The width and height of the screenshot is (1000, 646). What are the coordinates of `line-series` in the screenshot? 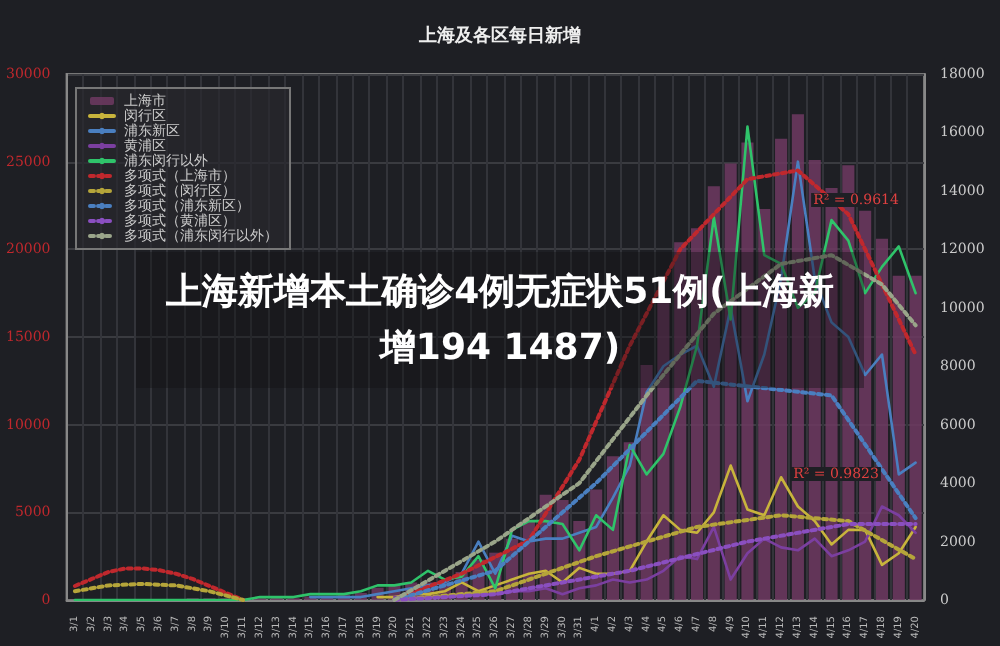 It's located at (646, 531).